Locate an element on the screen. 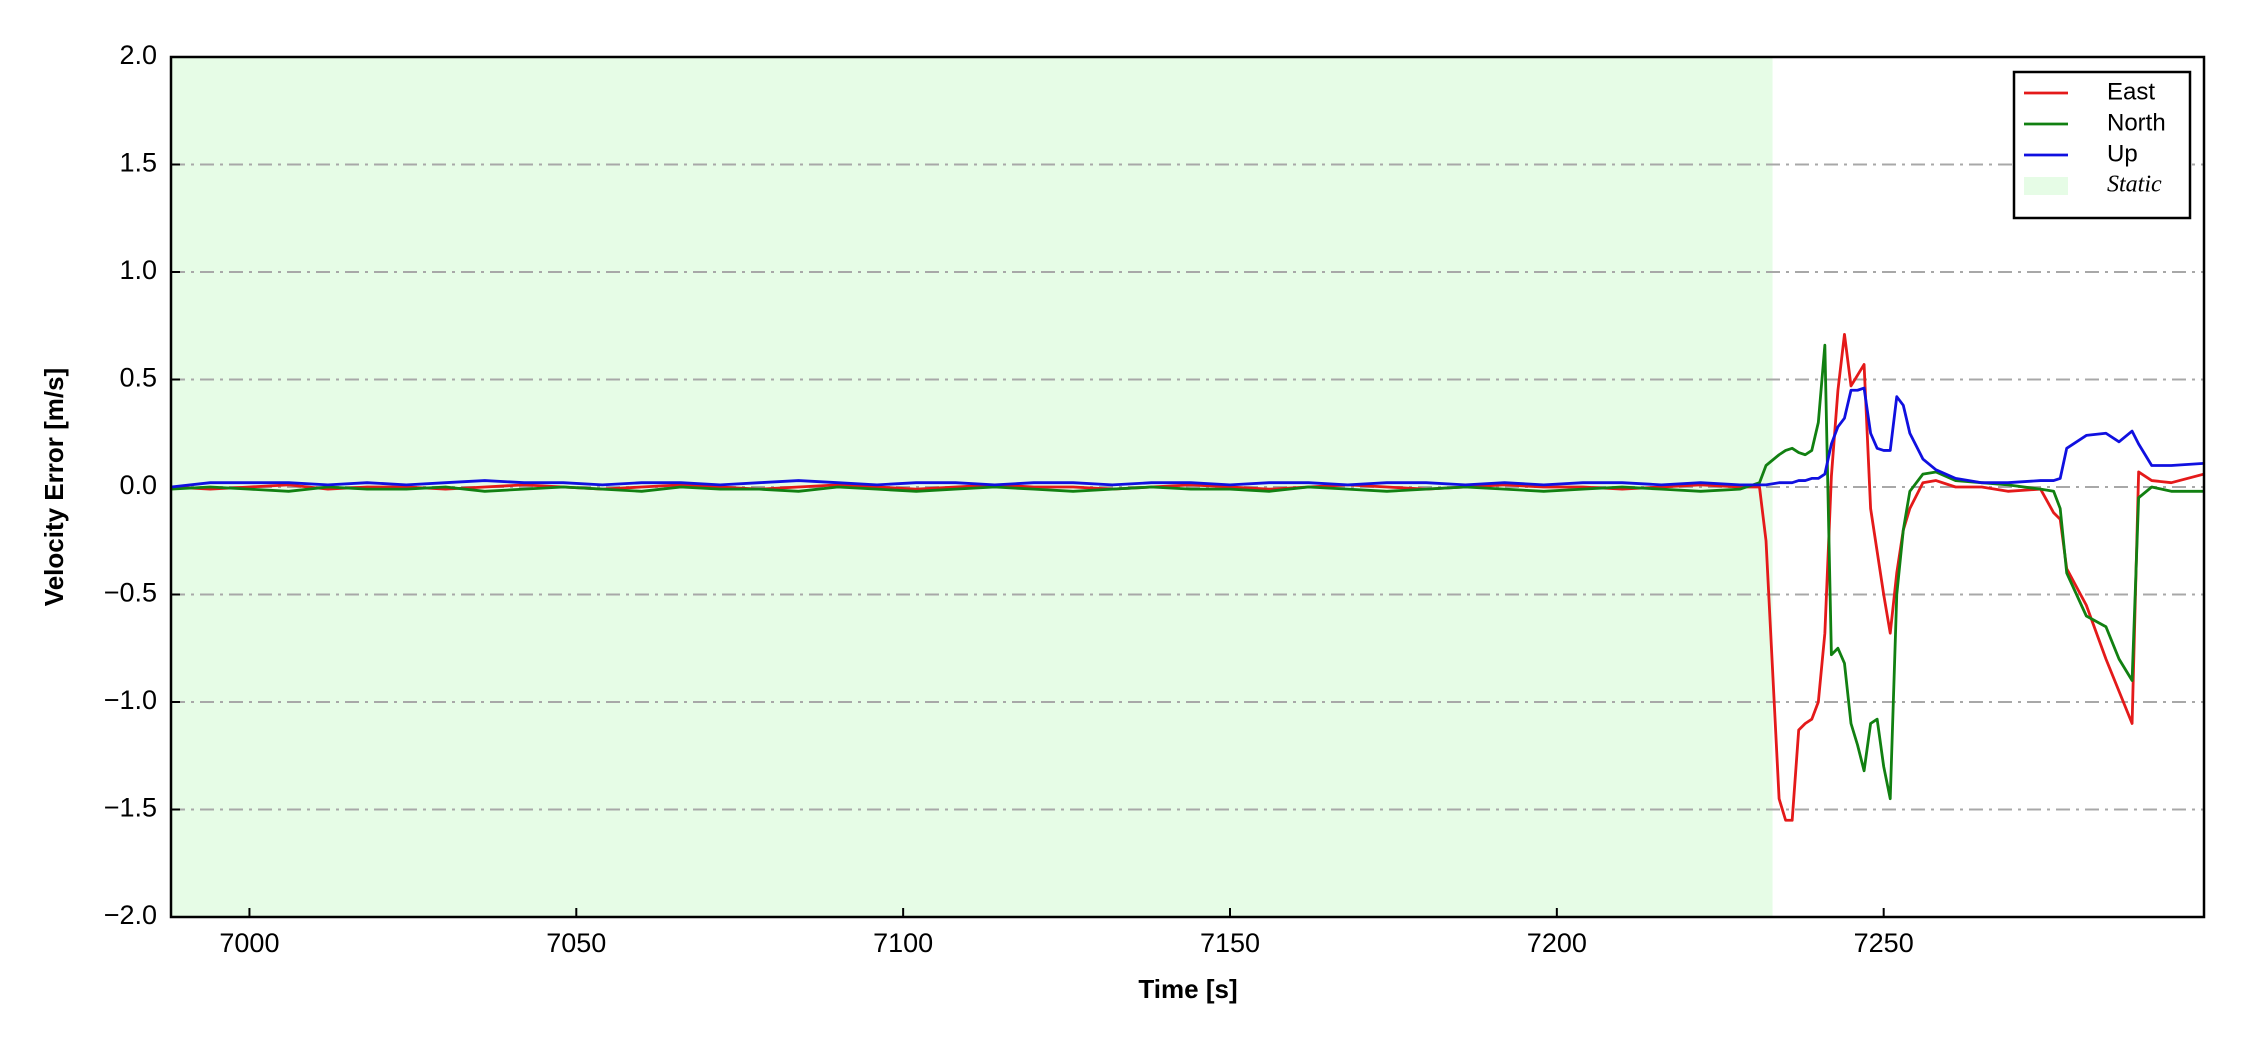 The height and width of the screenshot is (1050, 2250). y-tick-label: 2.0 is located at coordinates (138, 55).